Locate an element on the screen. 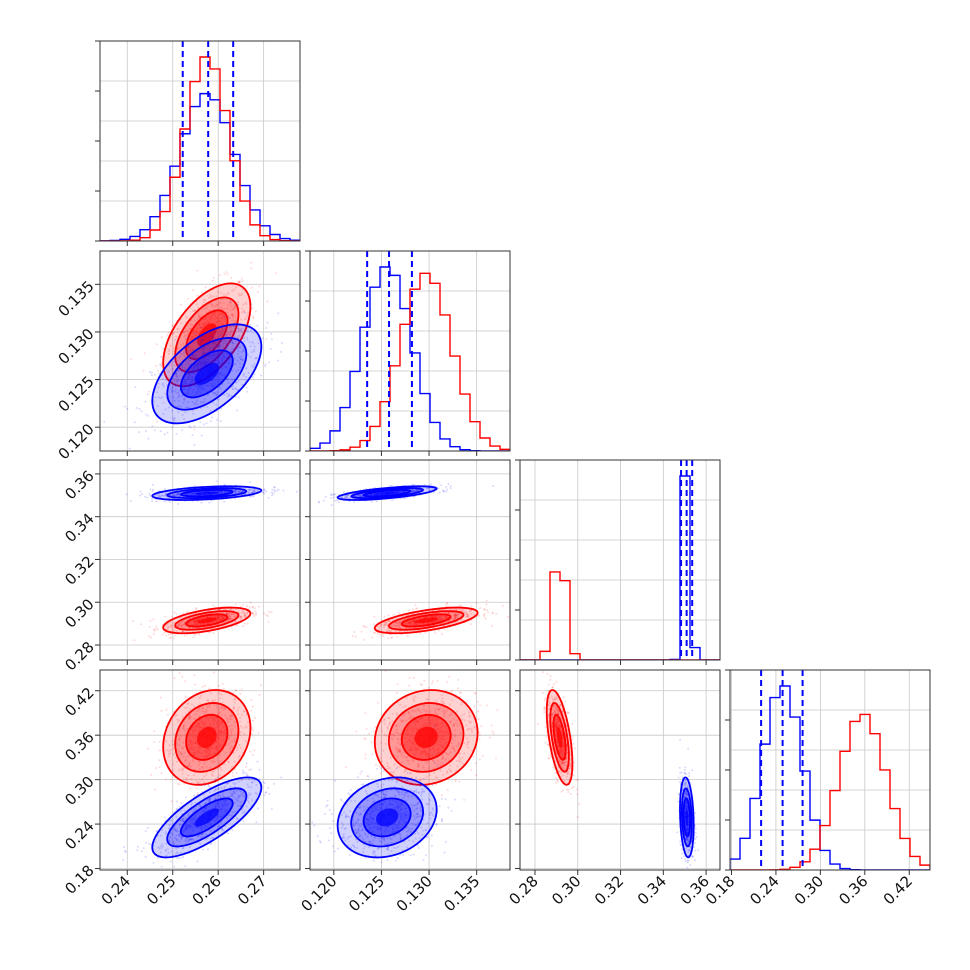 This screenshot has width=970, height=970. panel-content is located at coordinates (193, 356).